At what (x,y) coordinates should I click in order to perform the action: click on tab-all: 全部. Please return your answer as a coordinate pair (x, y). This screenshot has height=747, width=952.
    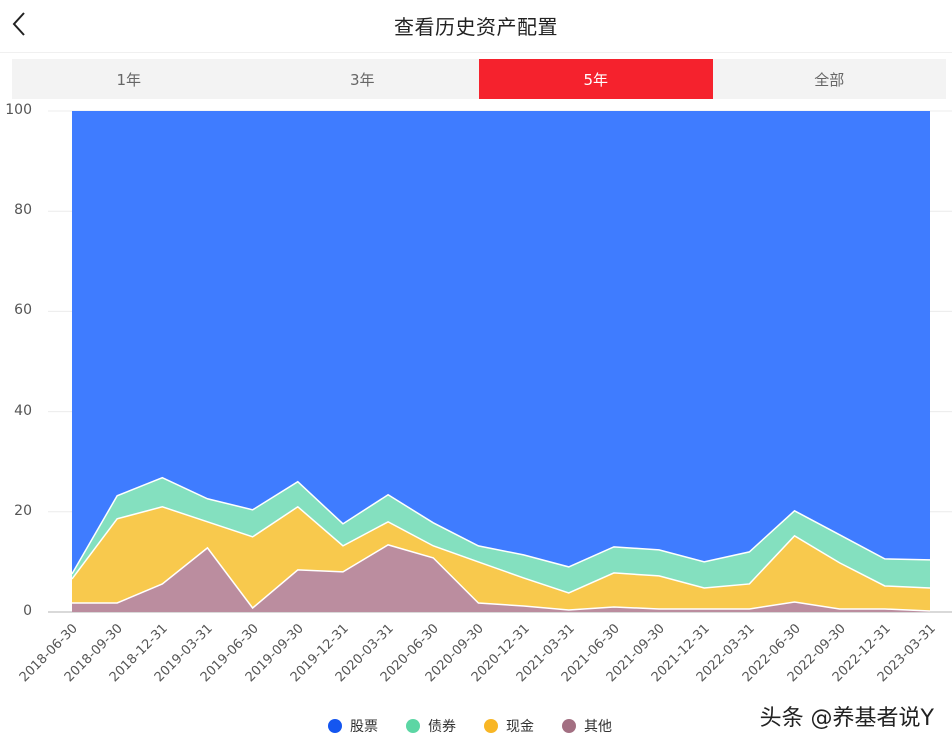
    Looking at the image, I should click on (829, 79).